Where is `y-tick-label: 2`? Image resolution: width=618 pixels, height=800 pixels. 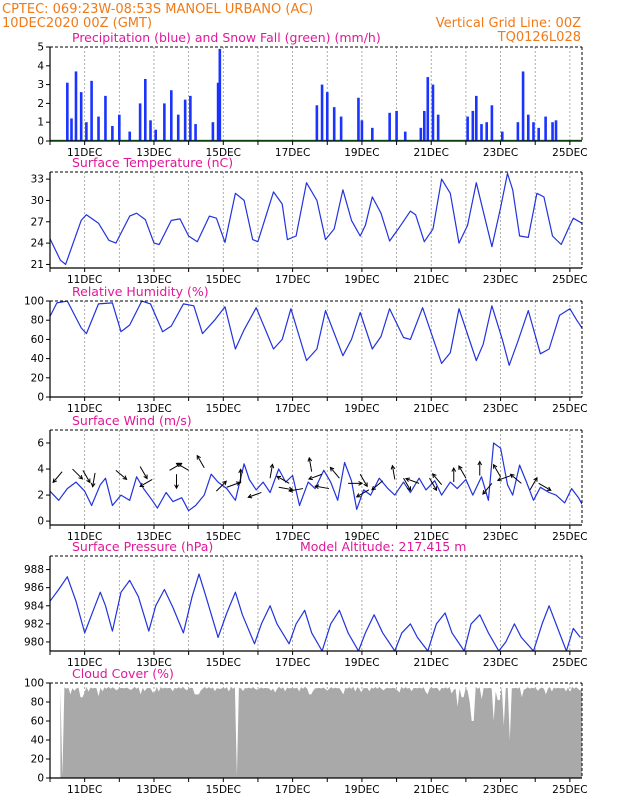 y-tick-label: 2 is located at coordinates (40, 104).